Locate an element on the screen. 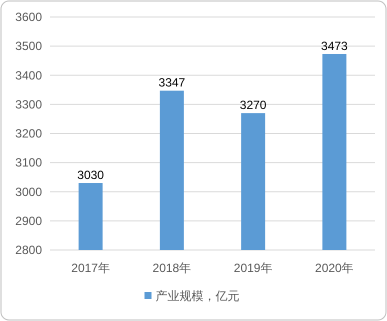 The image size is (387, 321). x-tick-label: 2017年 is located at coordinates (90, 268).